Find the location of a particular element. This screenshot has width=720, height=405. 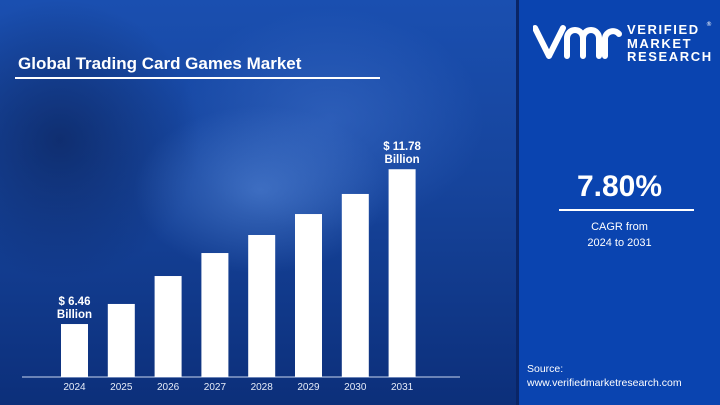

bar-2027 is located at coordinates (215, 315).